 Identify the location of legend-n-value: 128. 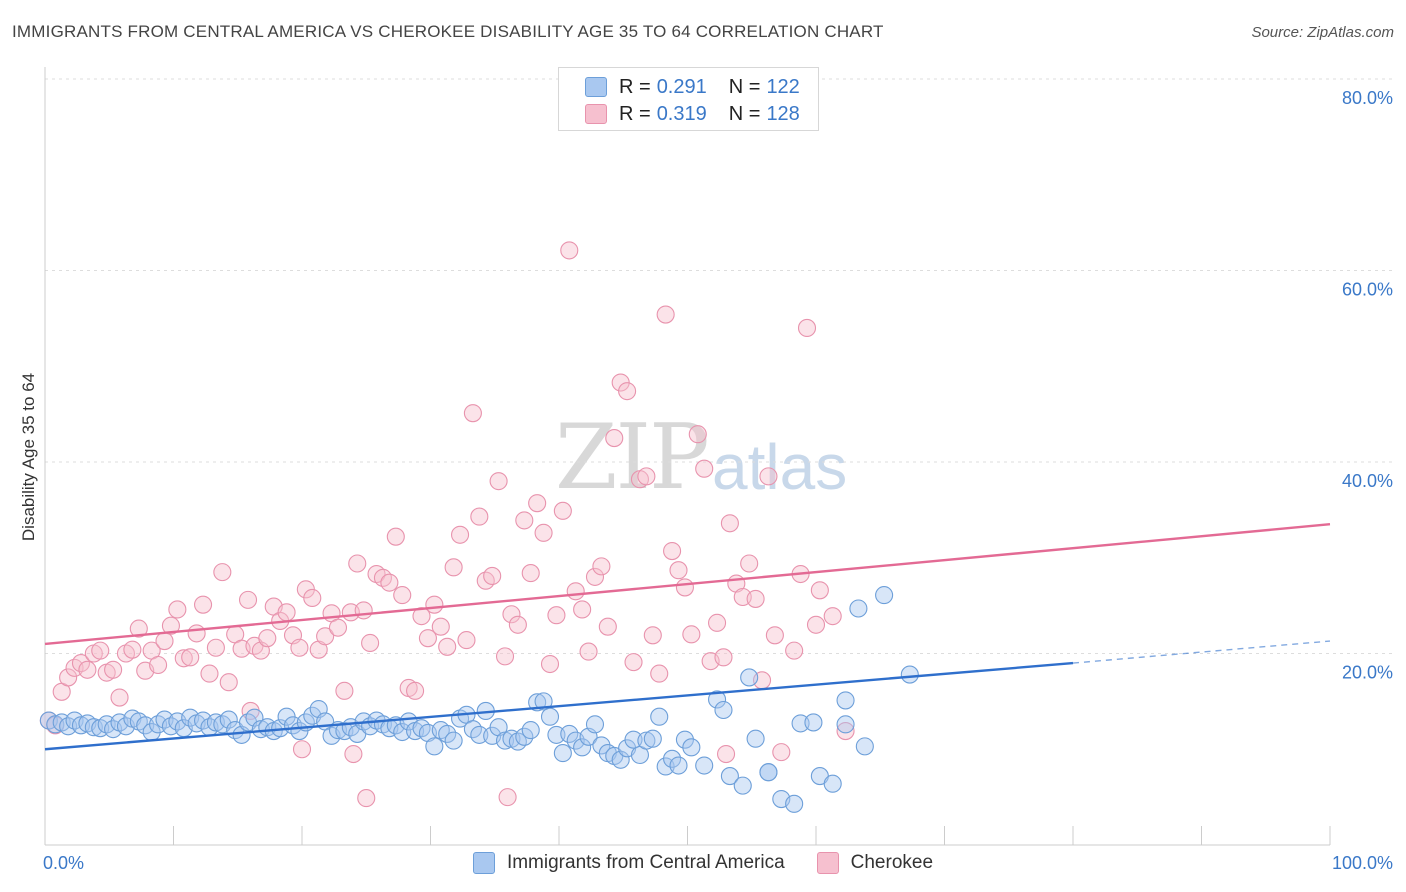
(783, 113).